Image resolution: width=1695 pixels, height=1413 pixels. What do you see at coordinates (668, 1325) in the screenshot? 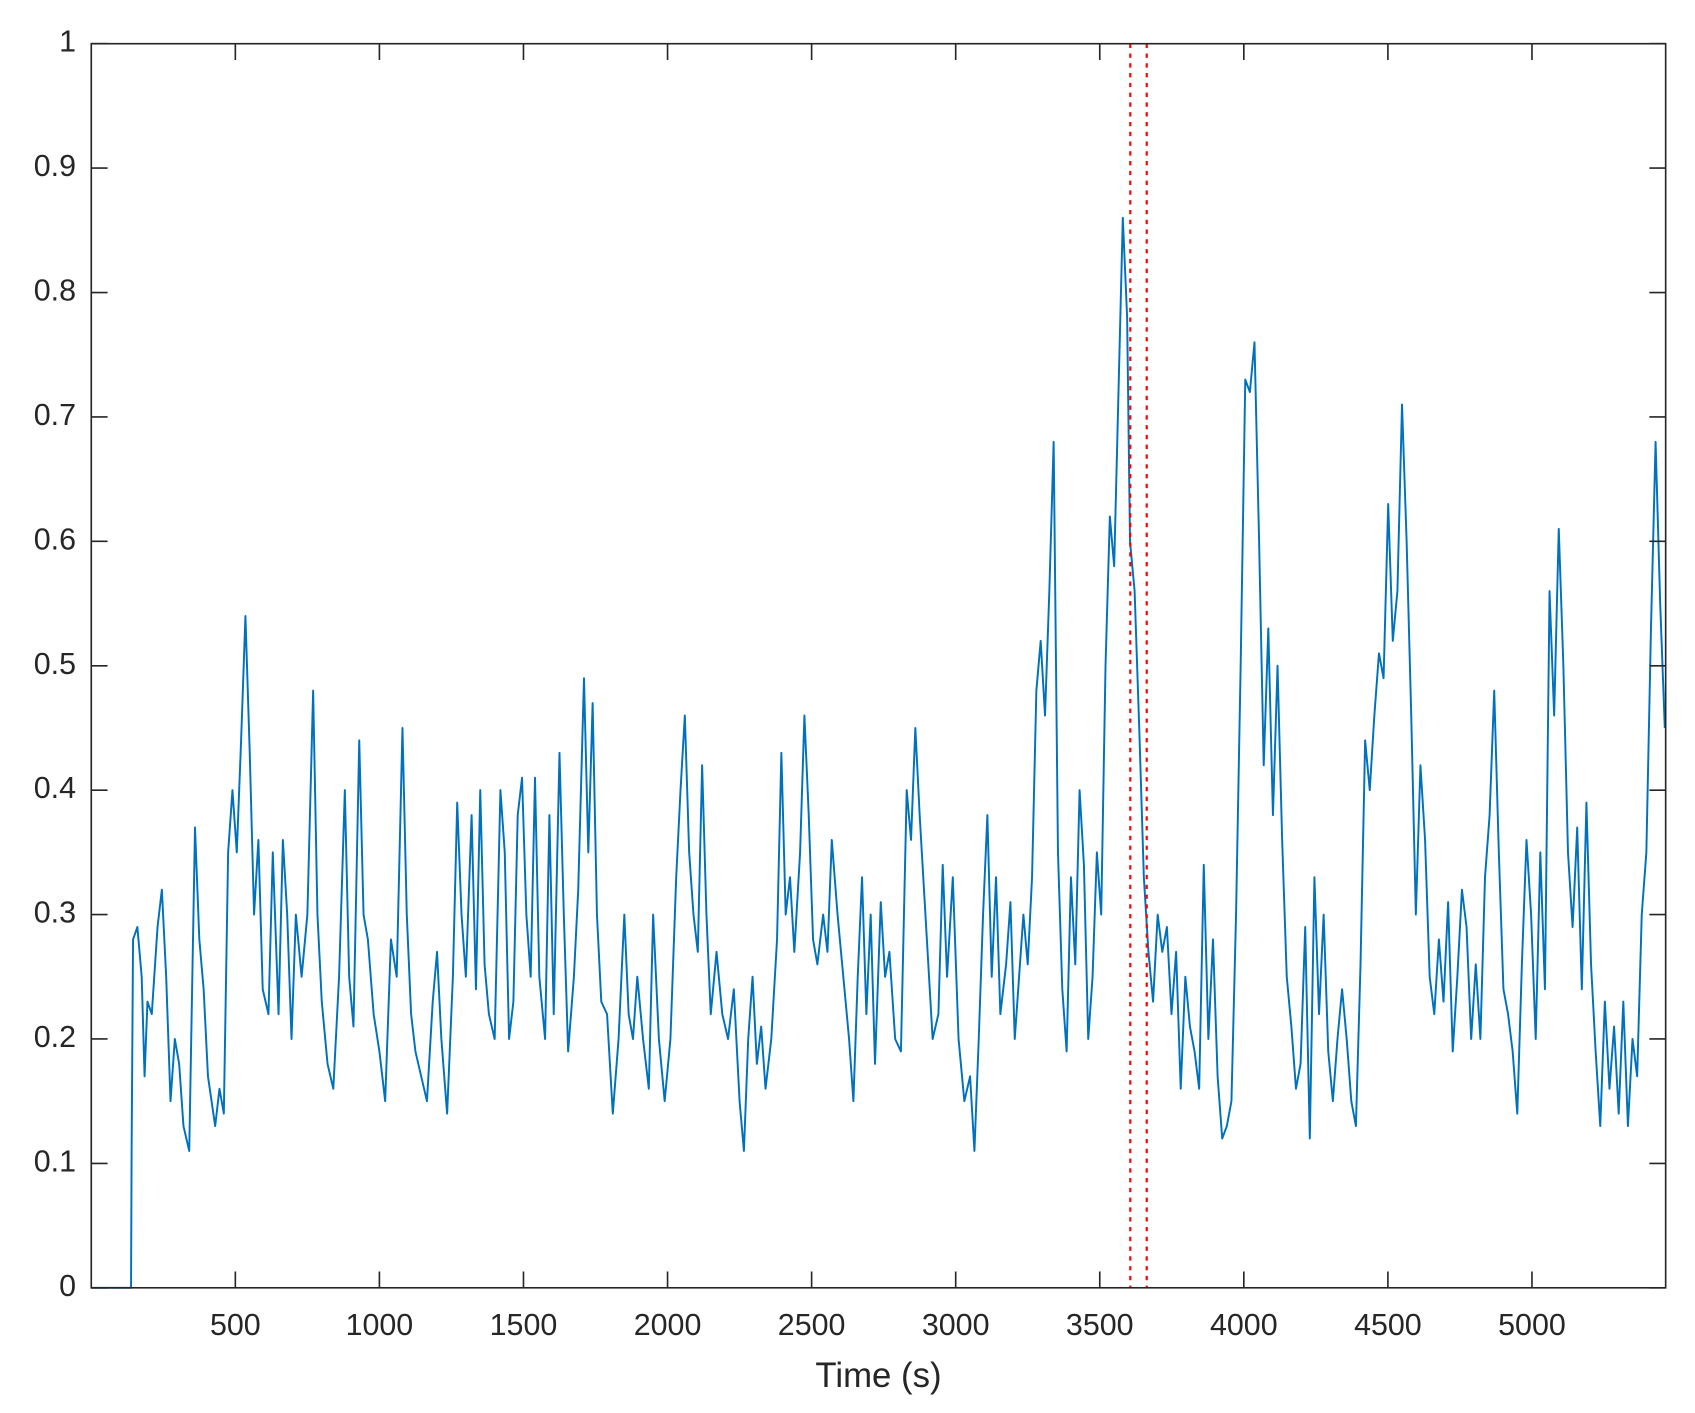
I see `x-tick-label: 2000` at bounding box center [668, 1325].